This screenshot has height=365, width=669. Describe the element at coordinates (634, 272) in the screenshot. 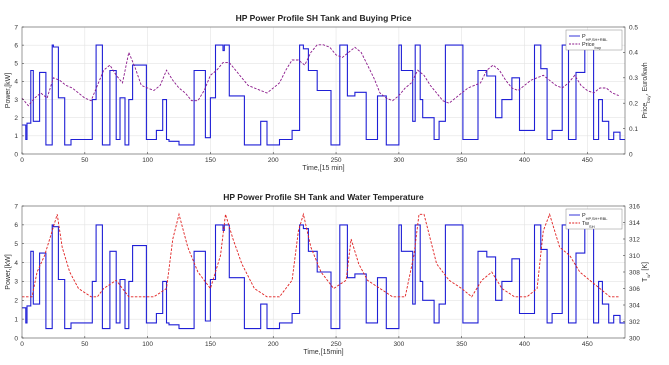

I see `y-right-tick-label: 308` at that location.